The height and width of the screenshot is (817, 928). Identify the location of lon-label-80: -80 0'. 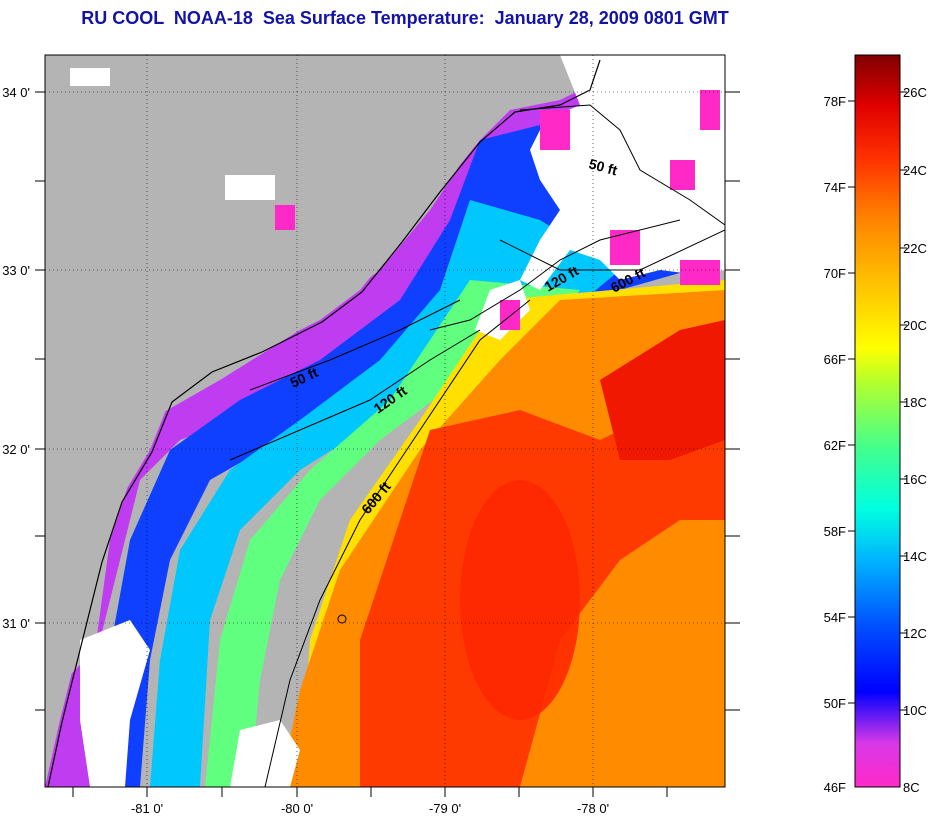
(297, 808).